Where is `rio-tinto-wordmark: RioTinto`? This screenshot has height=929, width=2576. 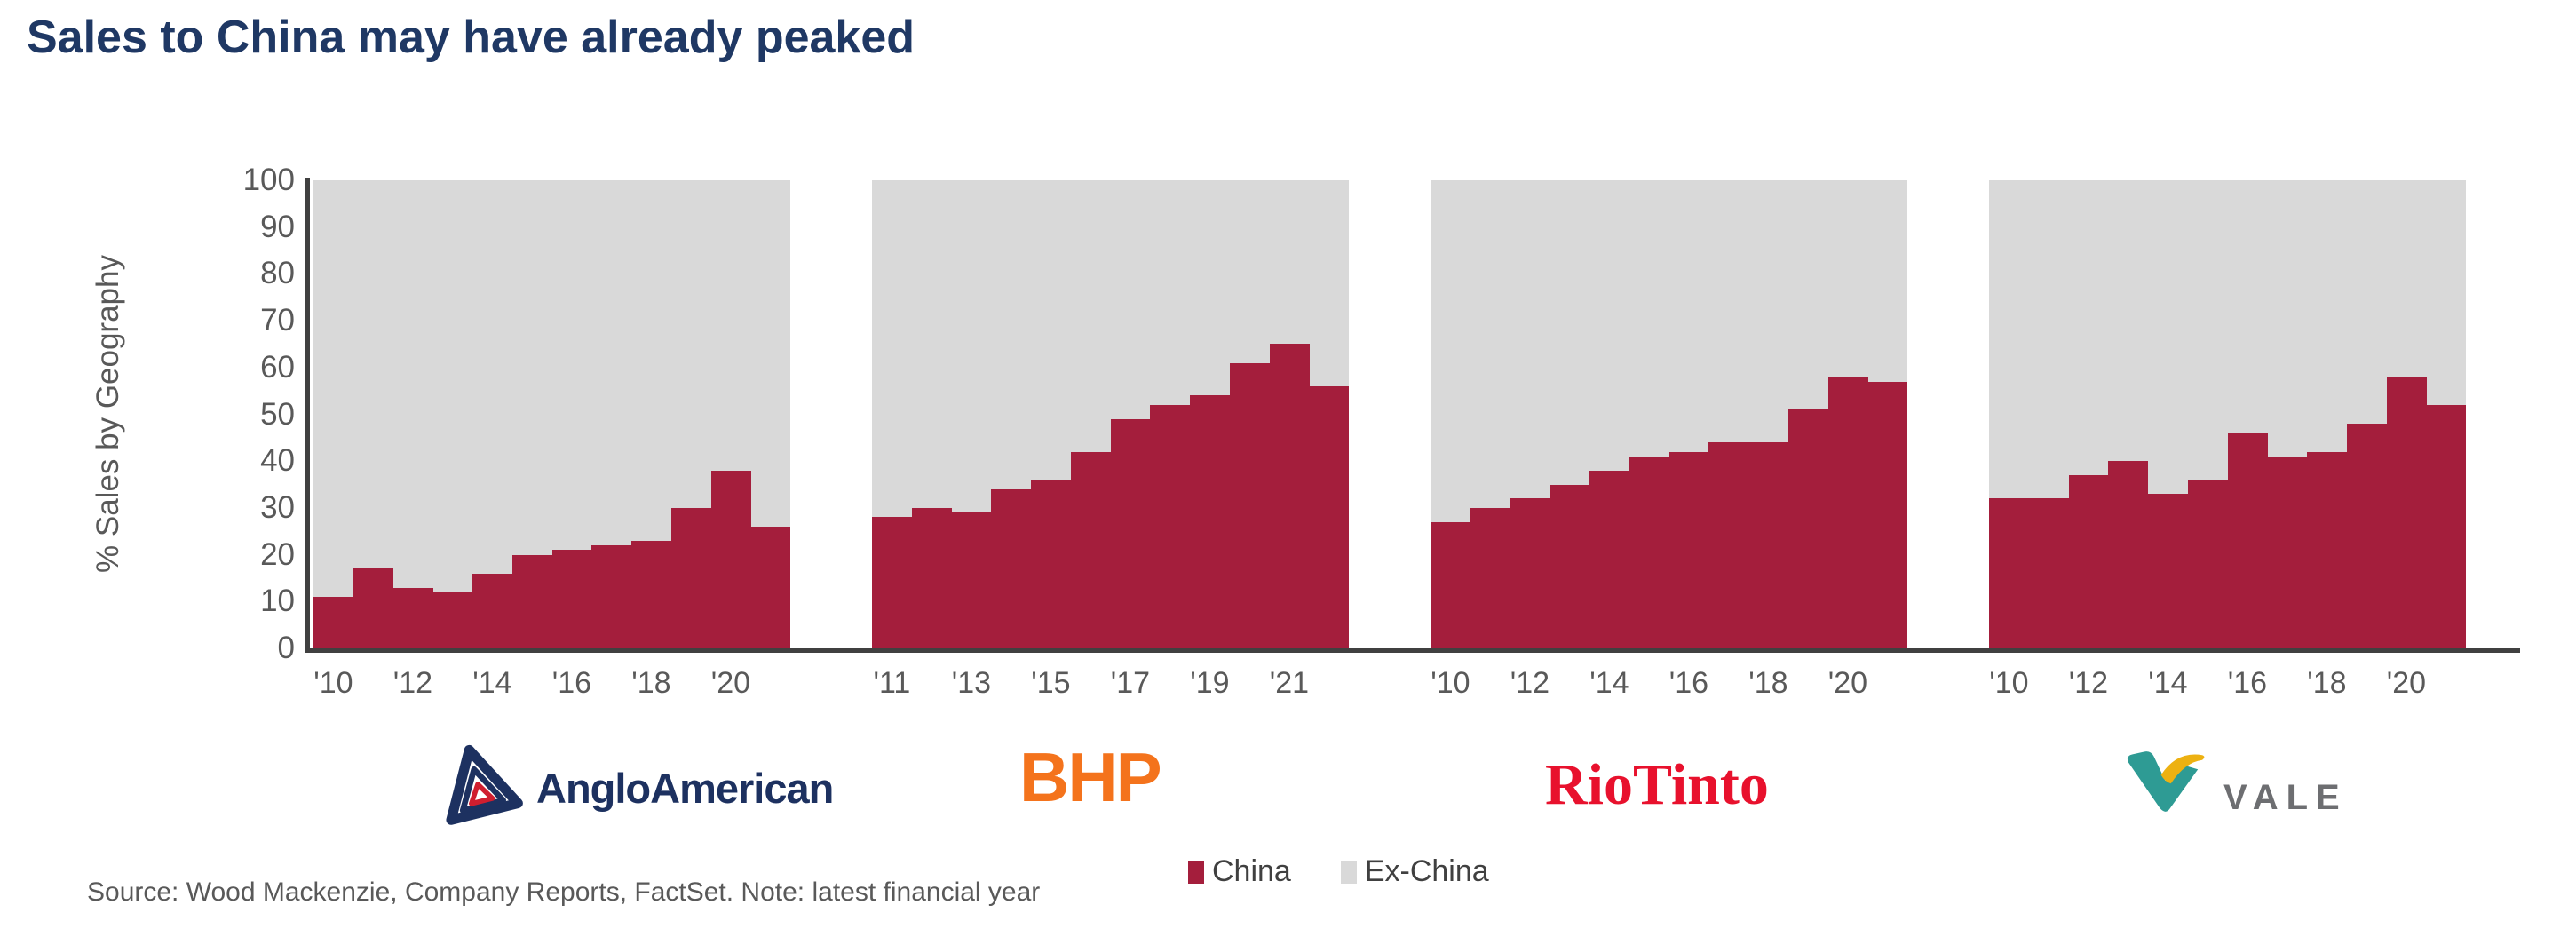 rio-tinto-wordmark: RioTinto is located at coordinates (1657, 784).